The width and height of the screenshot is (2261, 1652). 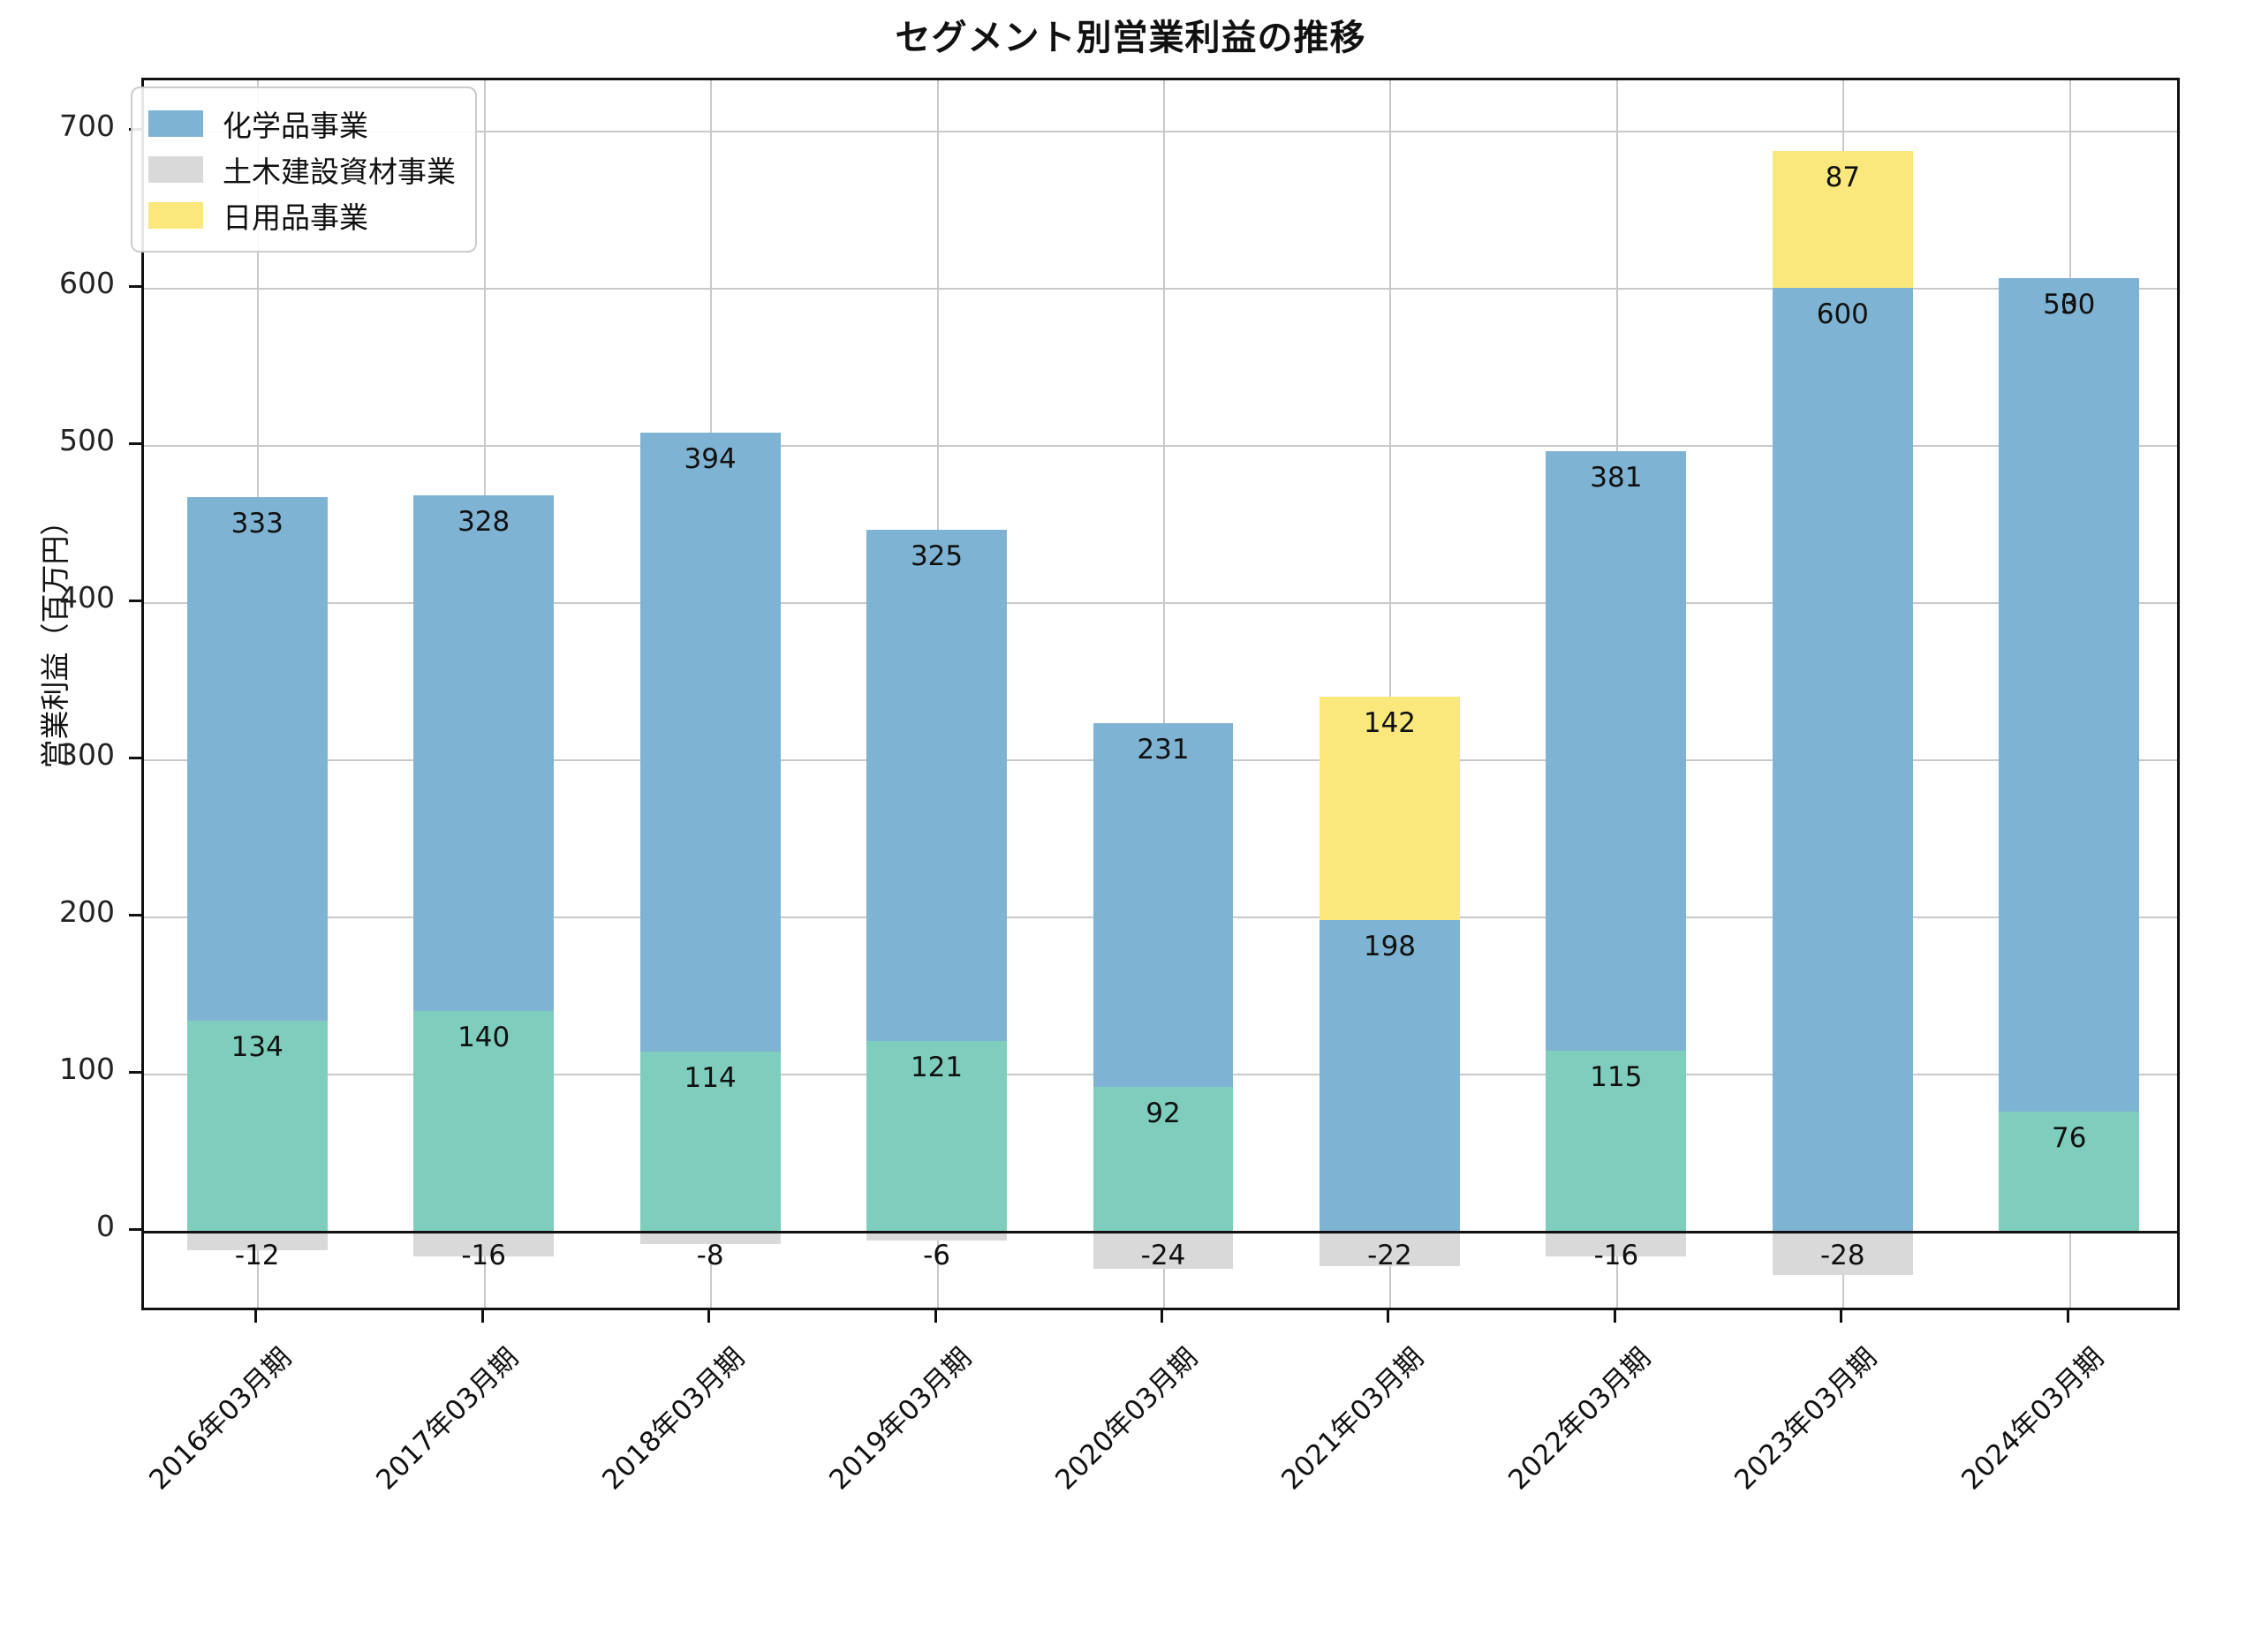 I want to click on chart-legend: 化学品事業土木建設資材事業 日用品事業, so click(x=304, y=170).